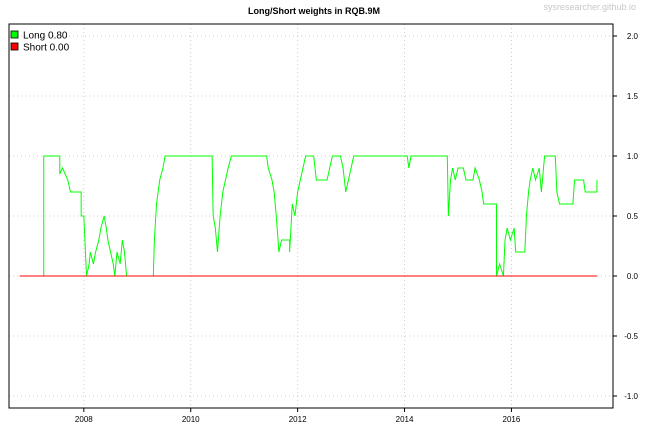 The width and height of the screenshot is (648, 432). Describe the element at coordinates (633, 96) in the screenshot. I see `y-tick-label: 1.5` at that location.